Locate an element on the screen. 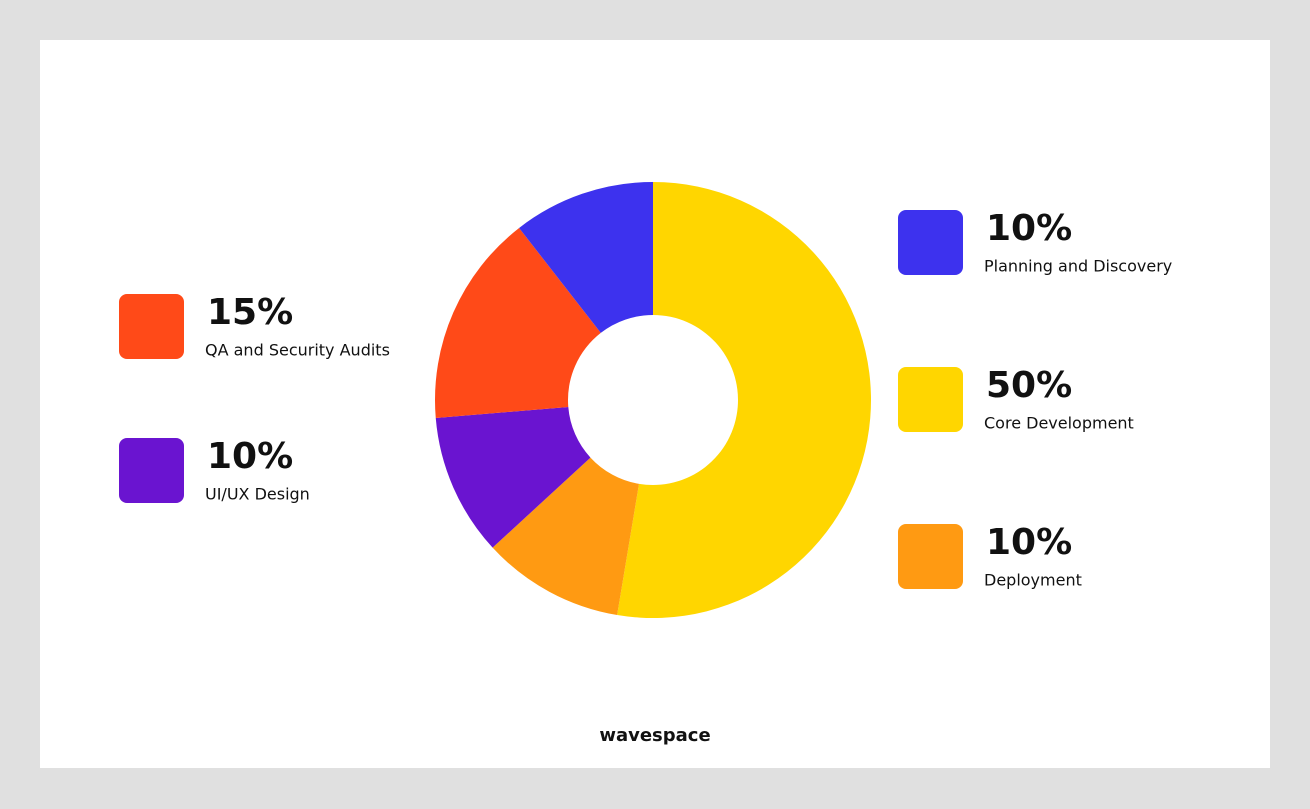  legend-label: UI/UX Design is located at coordinates (257, 494).